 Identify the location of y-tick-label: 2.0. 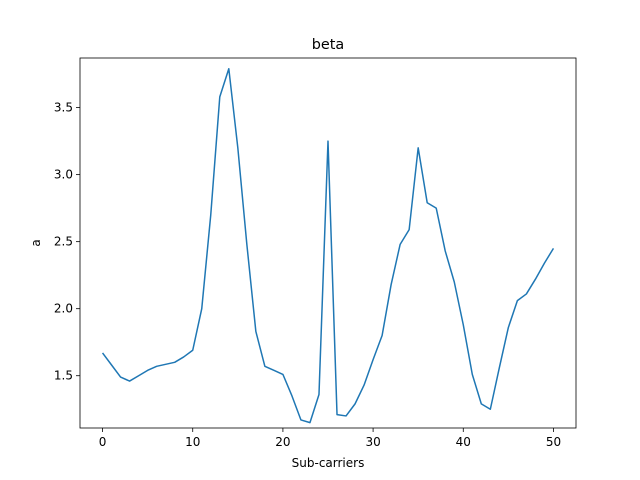
(63, 309).